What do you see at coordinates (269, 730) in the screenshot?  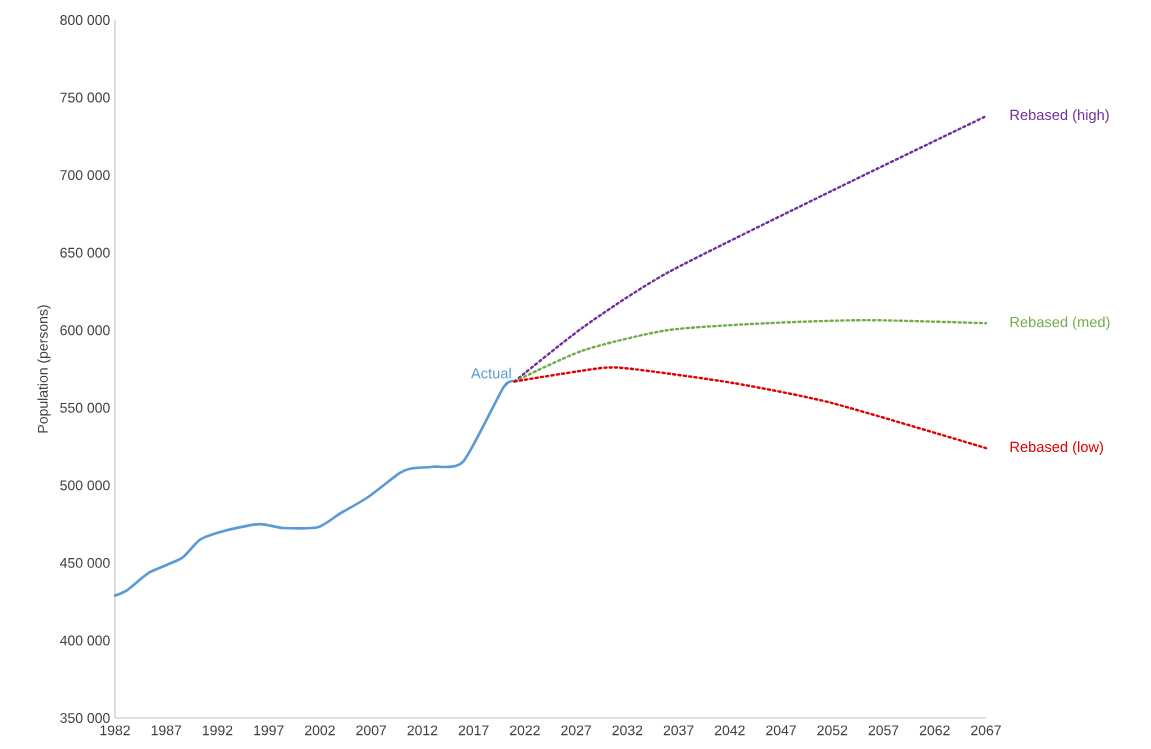 I see `x-tick-label: 1997` at bounding box center [269, 730].